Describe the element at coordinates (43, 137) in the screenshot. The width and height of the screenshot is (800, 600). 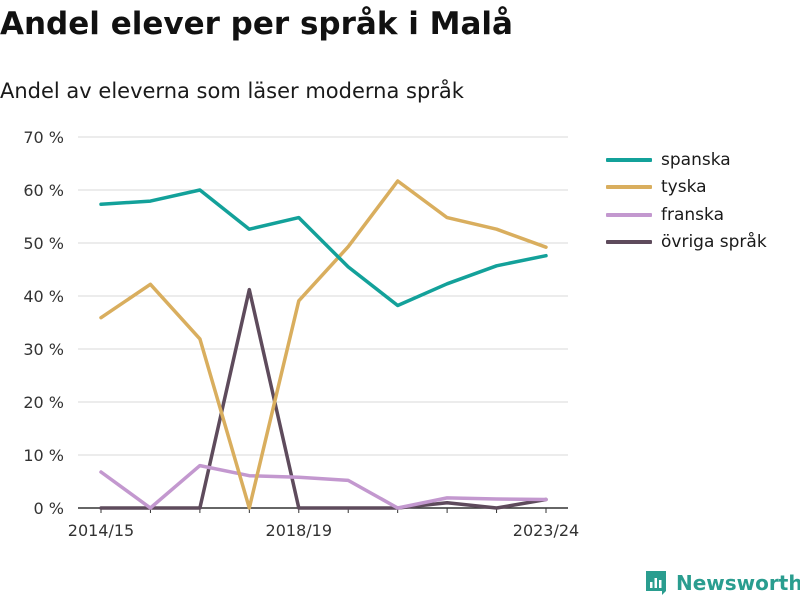
I see `y-tick-label: 70 %` at that location.